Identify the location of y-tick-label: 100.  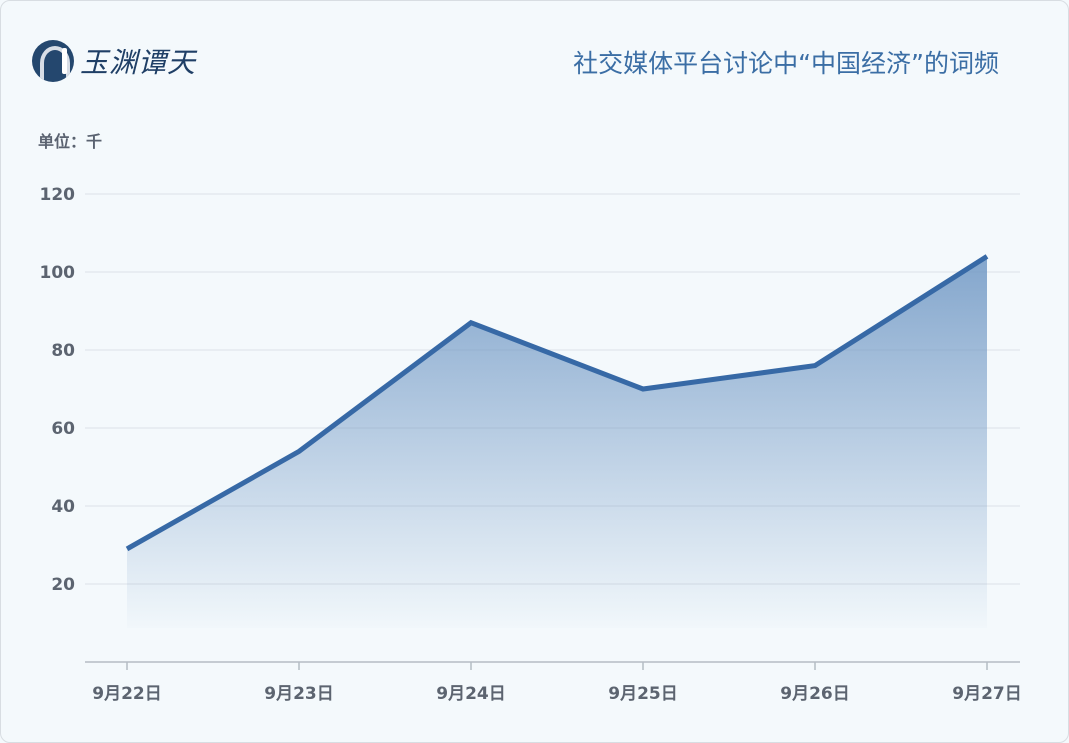
(58, 273).